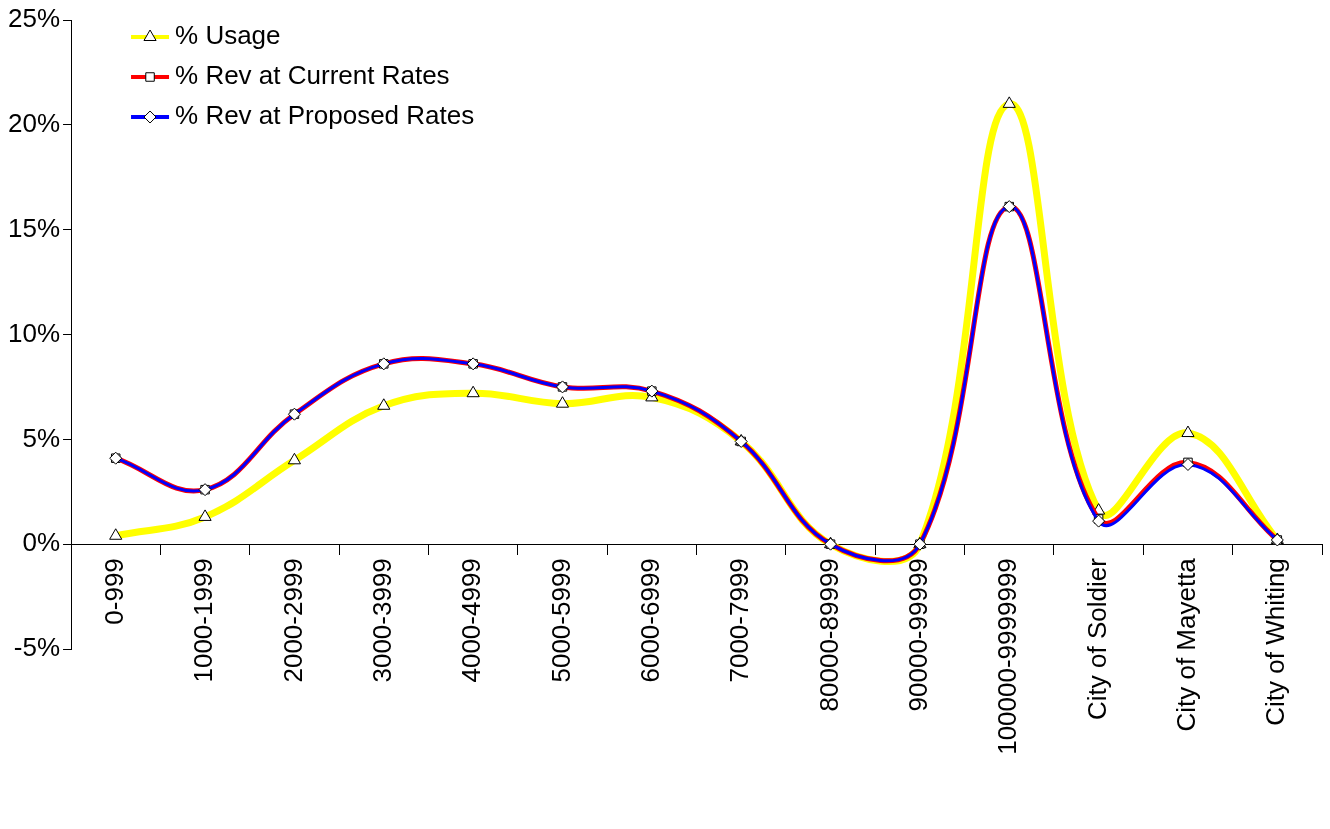 The width and height of the screenshot is (1330, 829). What do you see at coordinates (41, 437) in the screenshot?
I see `y-tick-label: 5%` at bounding box center [41, 437].